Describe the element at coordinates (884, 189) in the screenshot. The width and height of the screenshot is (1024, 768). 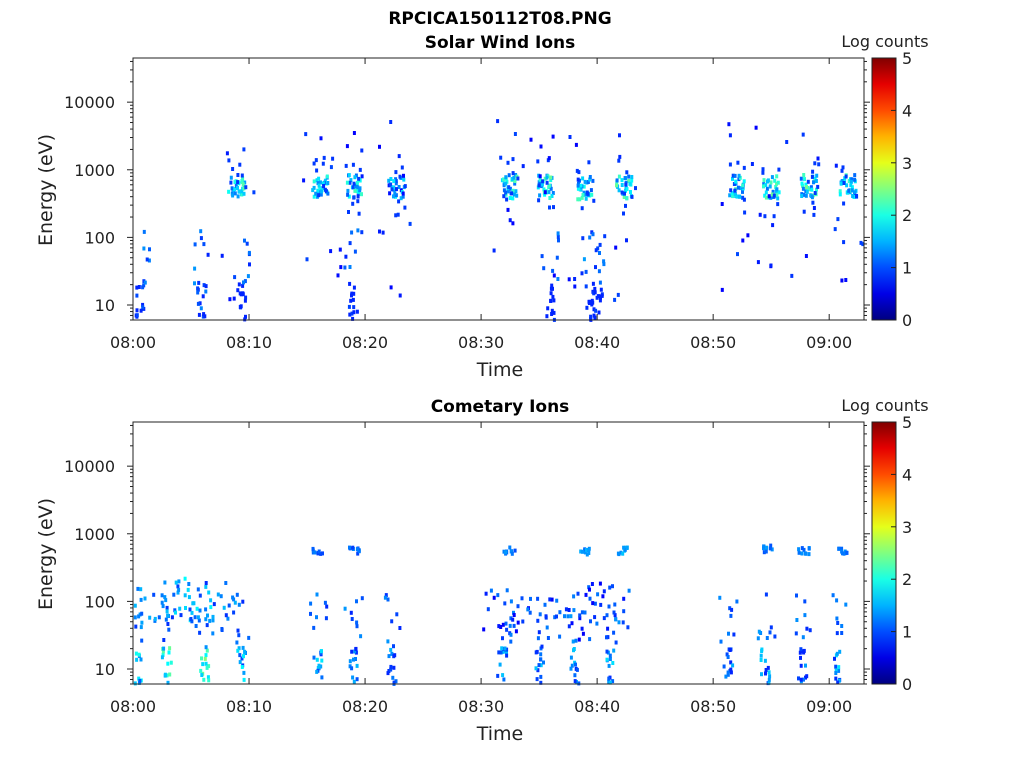
I see `colorbar-gradient` at that location.